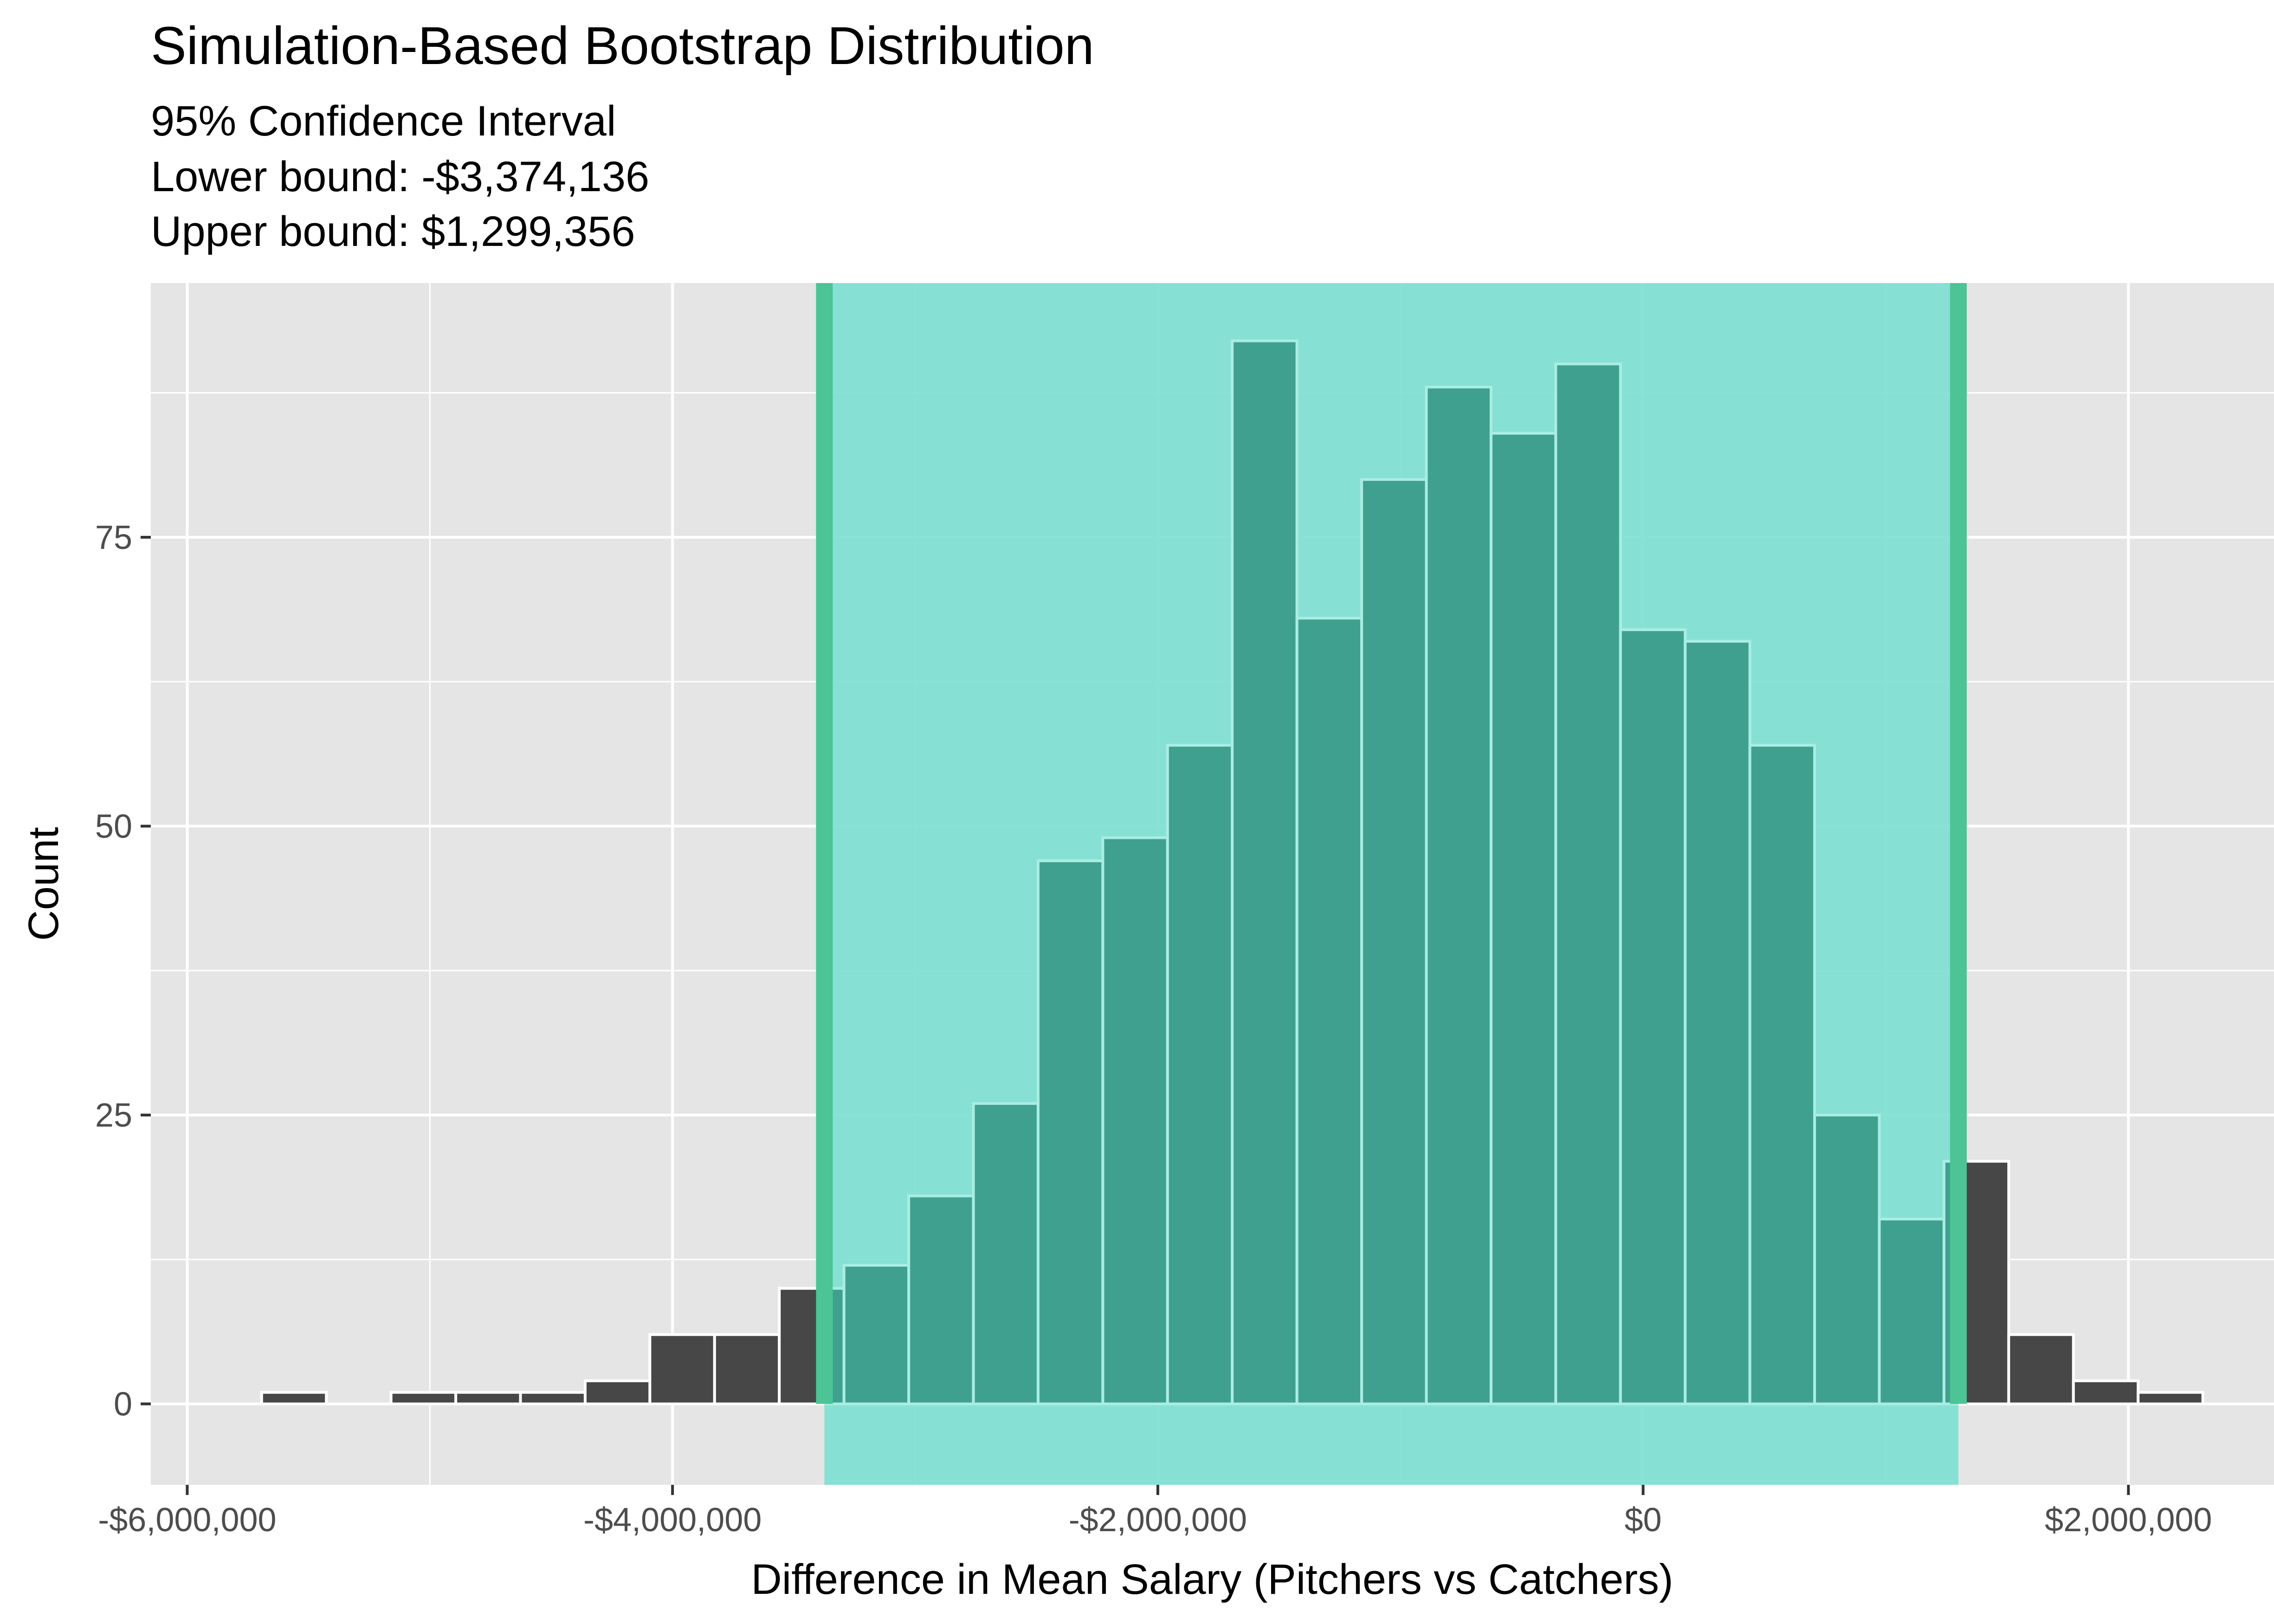 This screenshot has width=2274, height=1624. I want to click on x-tick-label: -$4,000,000, so click(672, 1521).